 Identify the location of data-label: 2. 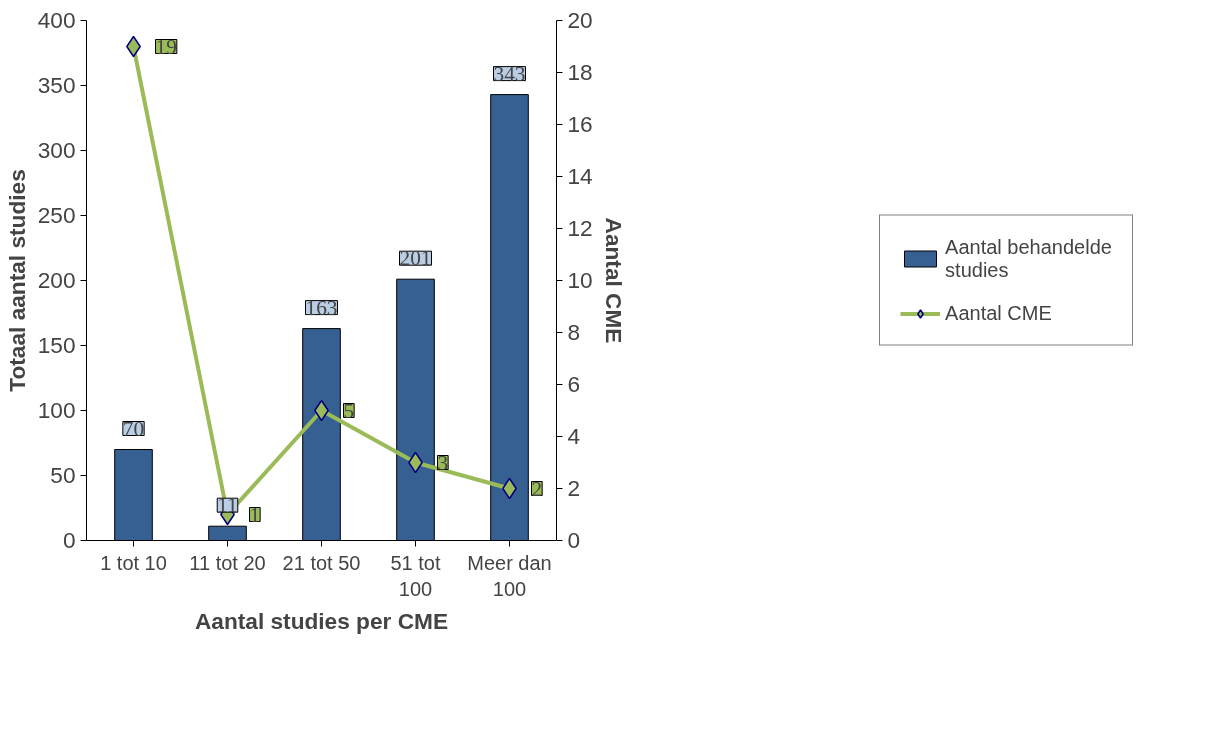
(537, 488).